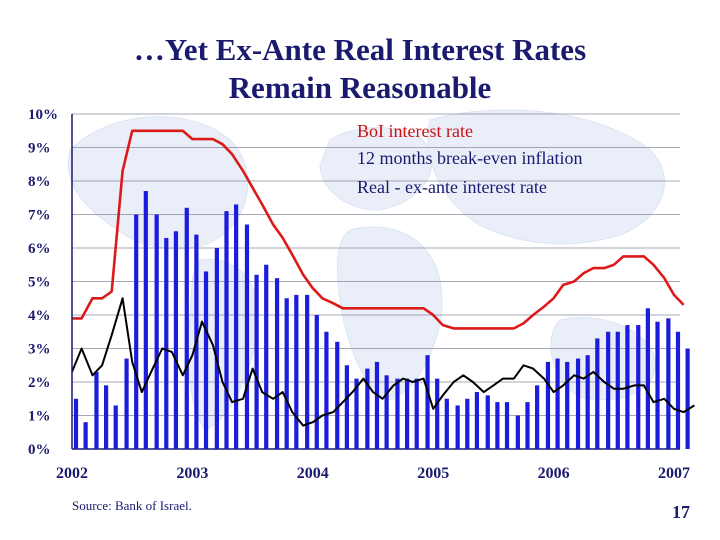 The width and height of the screenshot is (720, 540). What do you see at coordinates (39, 417) in the screenshot?
I see `y-tick-label: 1%` at bounding box center [39, 417].